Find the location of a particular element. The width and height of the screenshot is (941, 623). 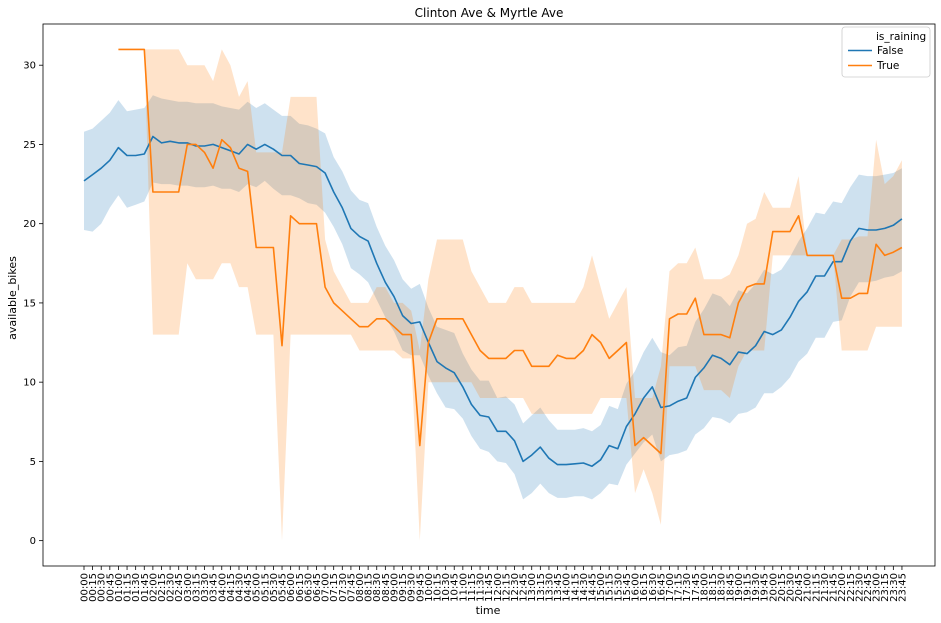

x-tick-label: 00:45 is located at coordinates (110, 587).